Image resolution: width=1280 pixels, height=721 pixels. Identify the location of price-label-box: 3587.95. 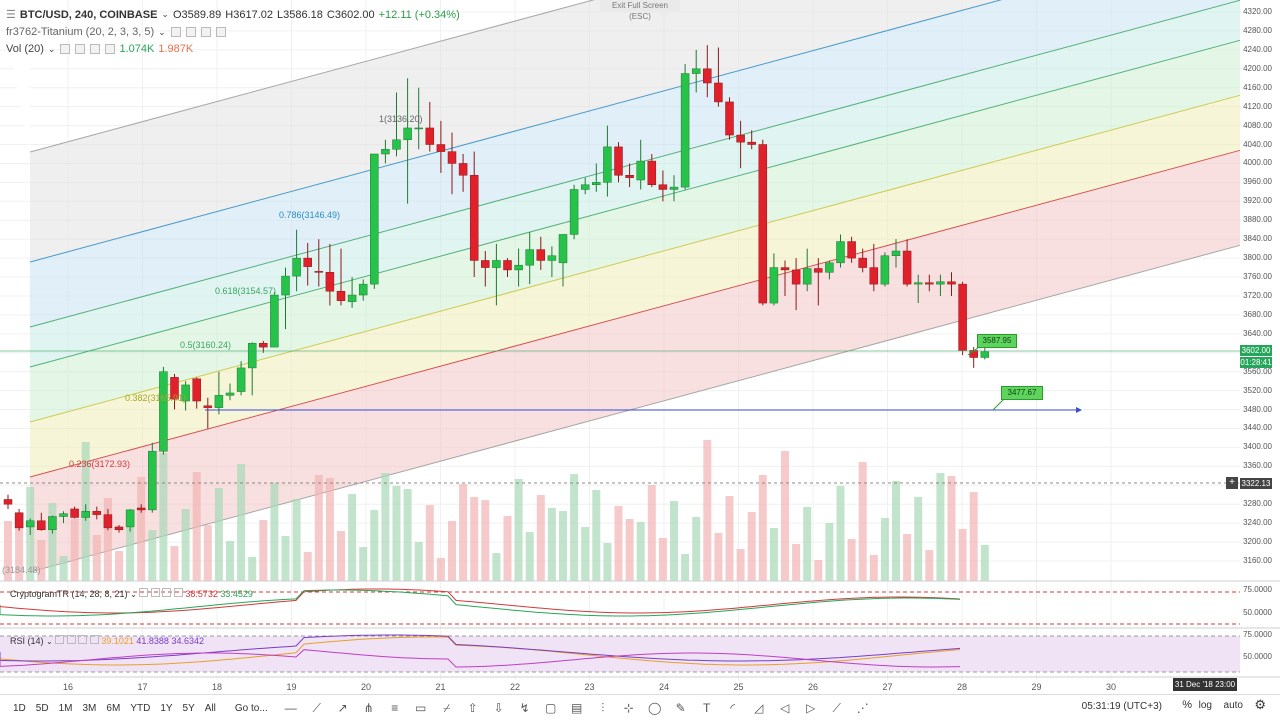
(997, 341).